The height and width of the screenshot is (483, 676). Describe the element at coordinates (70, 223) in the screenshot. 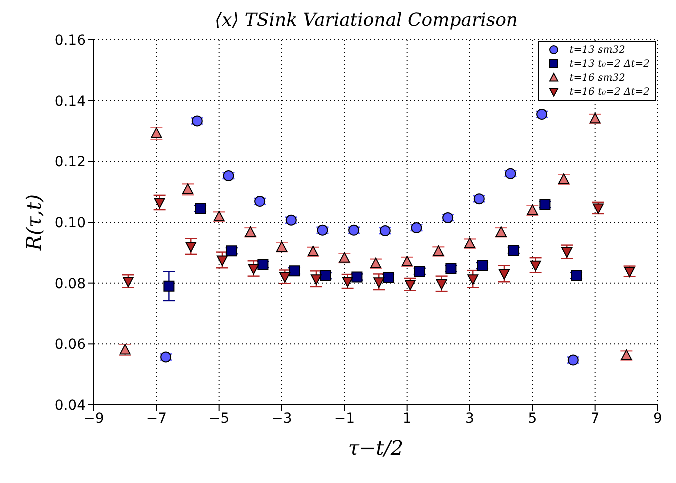

I see `y-tick-label: 0.10` at that location.